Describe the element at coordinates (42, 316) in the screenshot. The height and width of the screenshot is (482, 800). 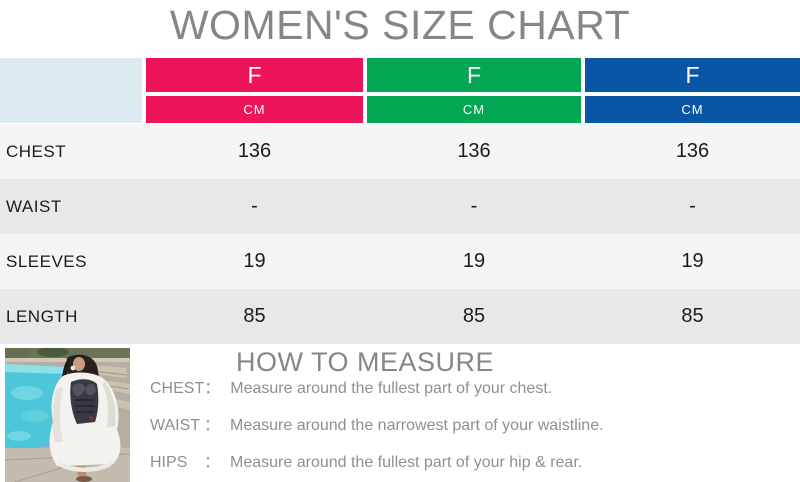
I see `row-label: LENGTH` at that location.